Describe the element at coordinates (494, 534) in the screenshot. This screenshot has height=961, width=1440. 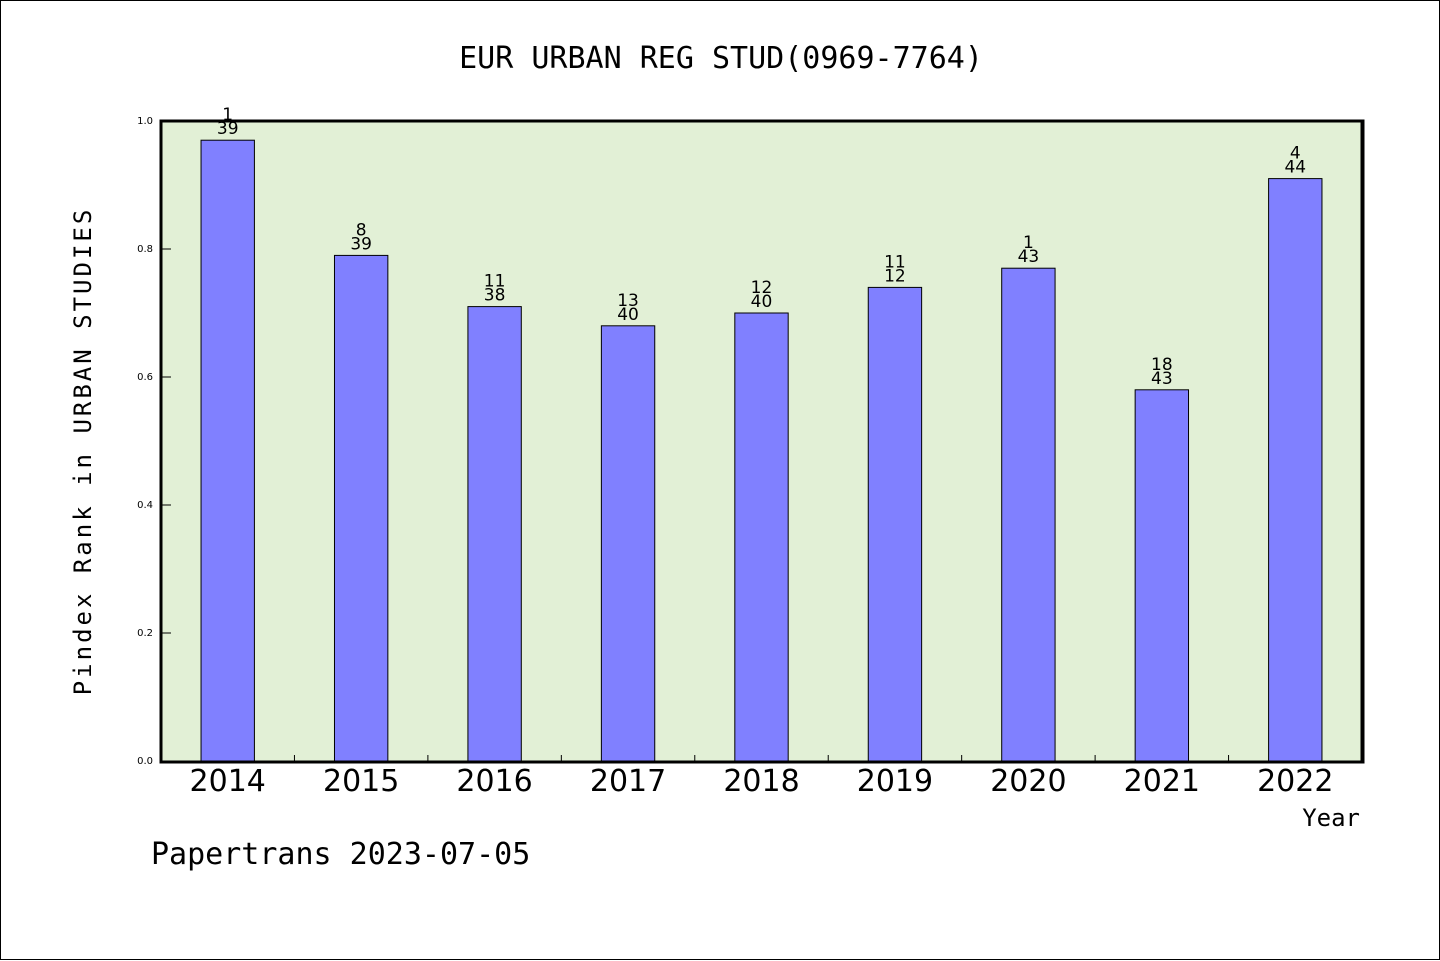
I see `bar-2016` at that location.